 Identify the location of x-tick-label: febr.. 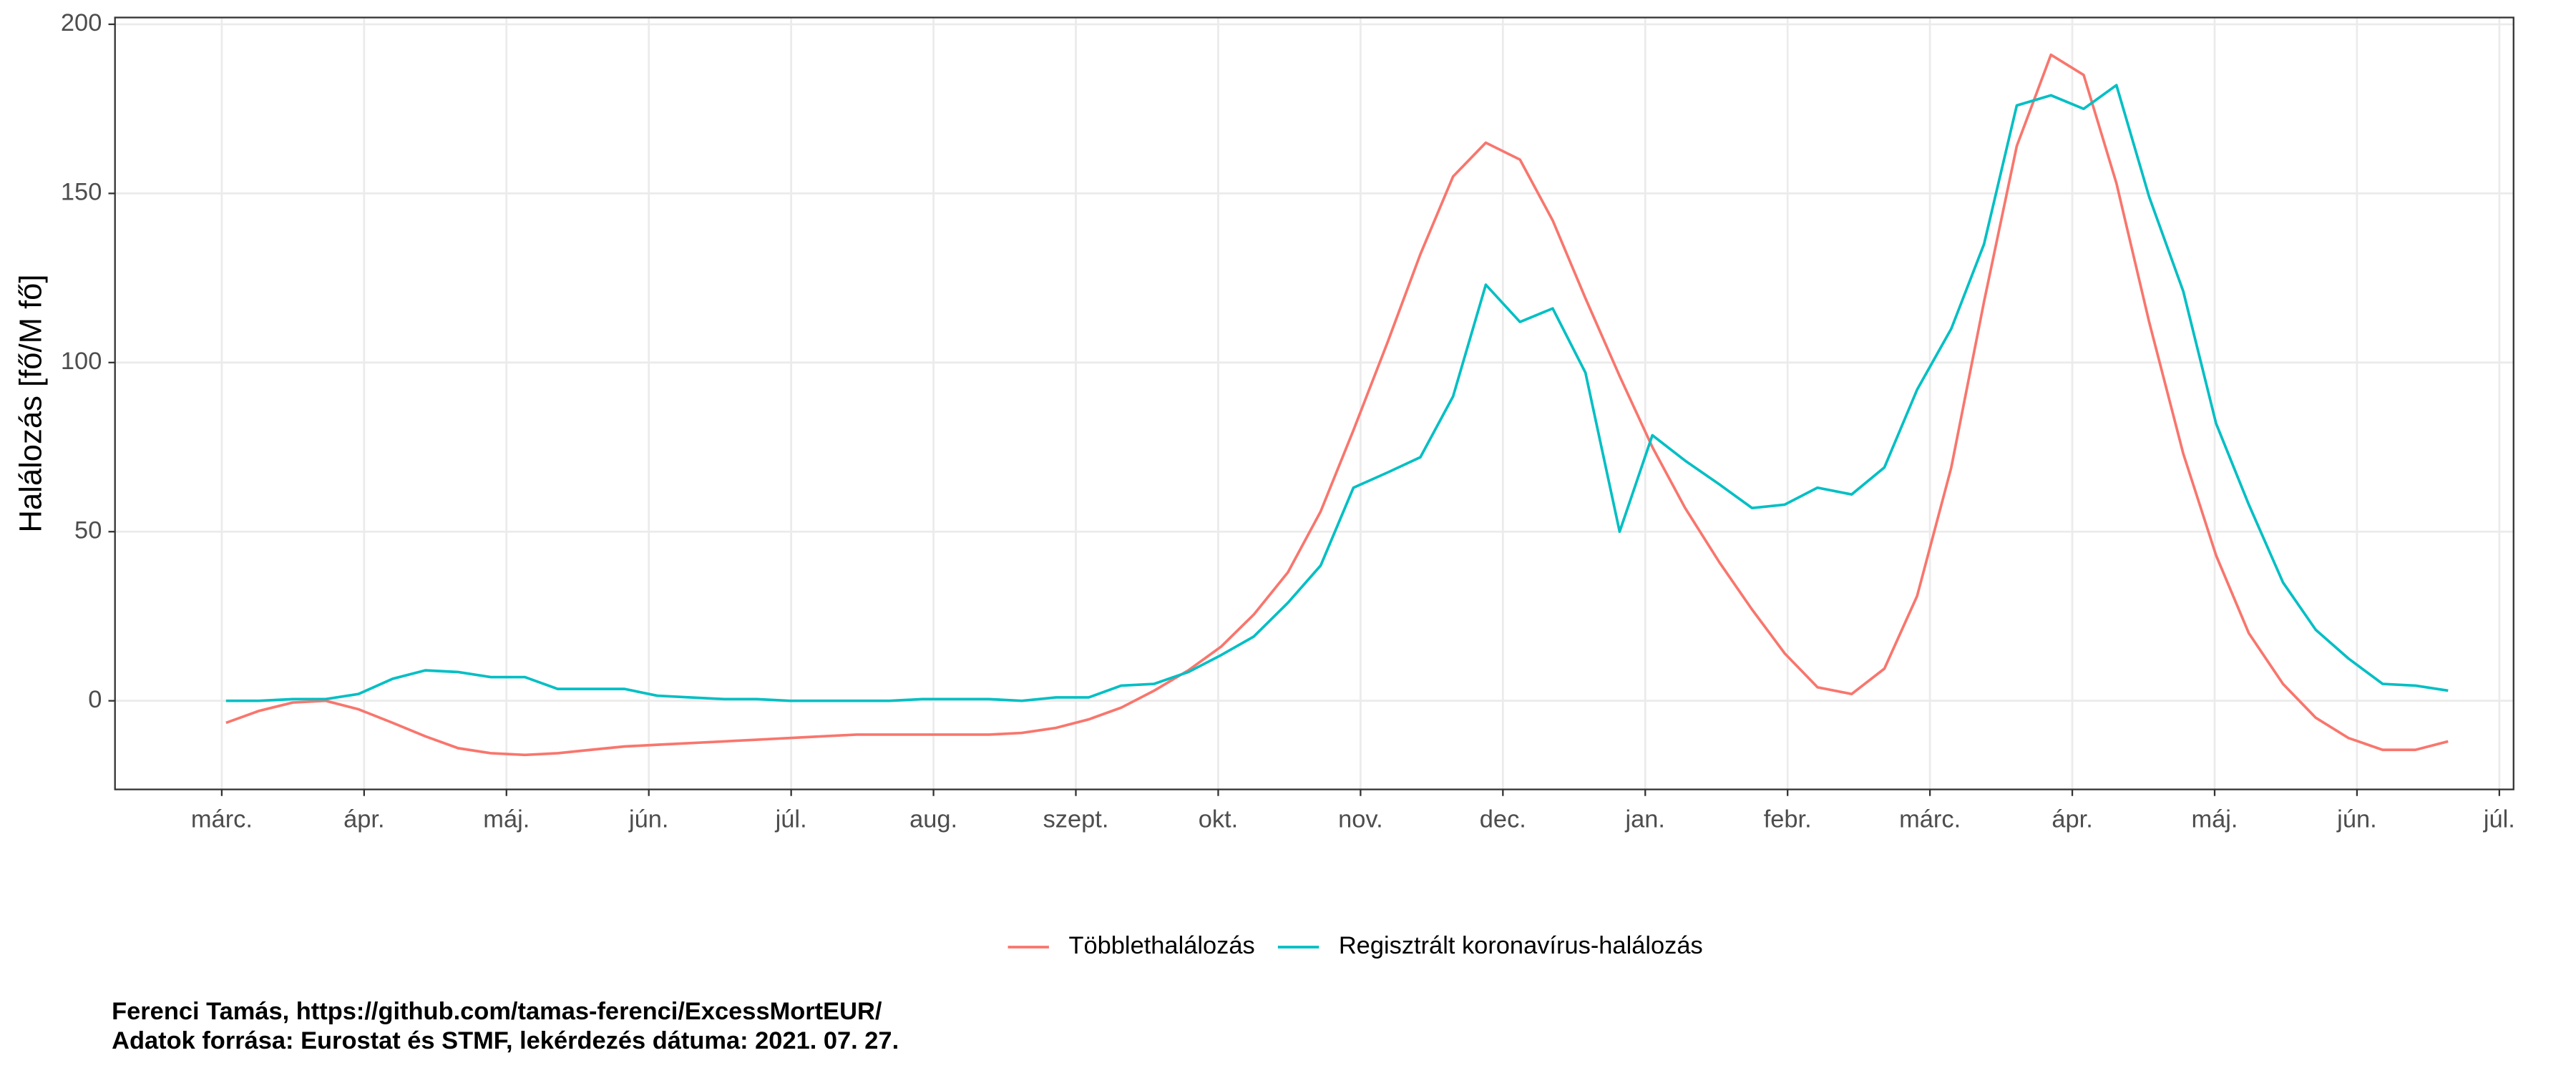
(1788, 819).